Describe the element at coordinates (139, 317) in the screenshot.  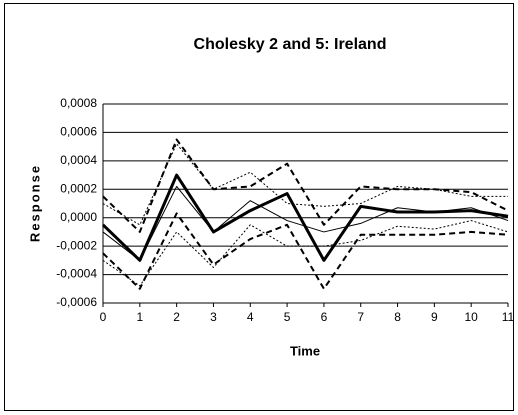
I see `x-tick-label: 1` at that location.